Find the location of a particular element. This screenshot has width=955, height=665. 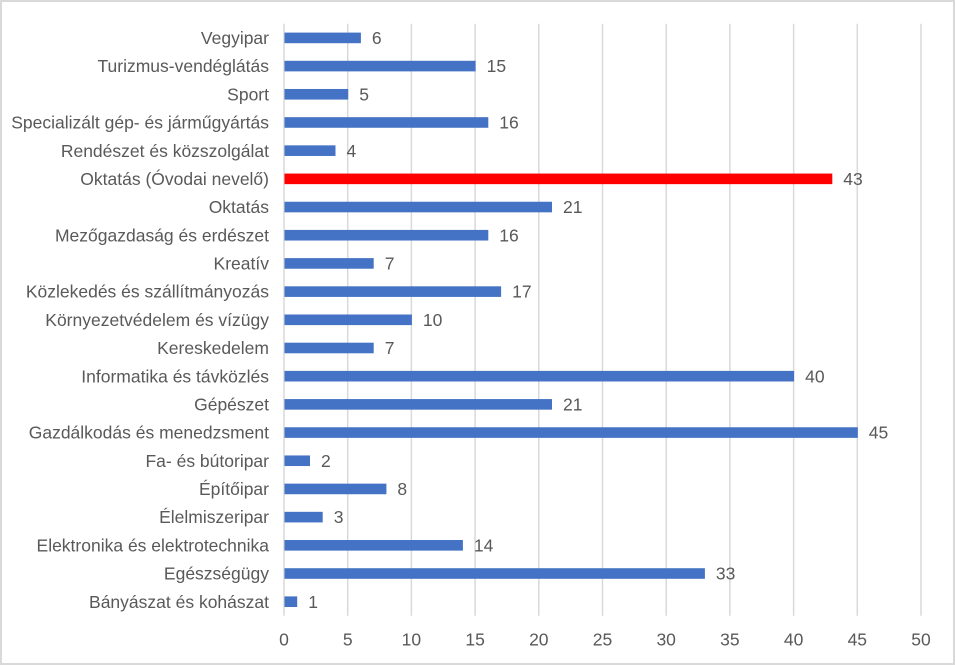

svg-text: Élelmiszeripar is located at coordinates (214, 517).